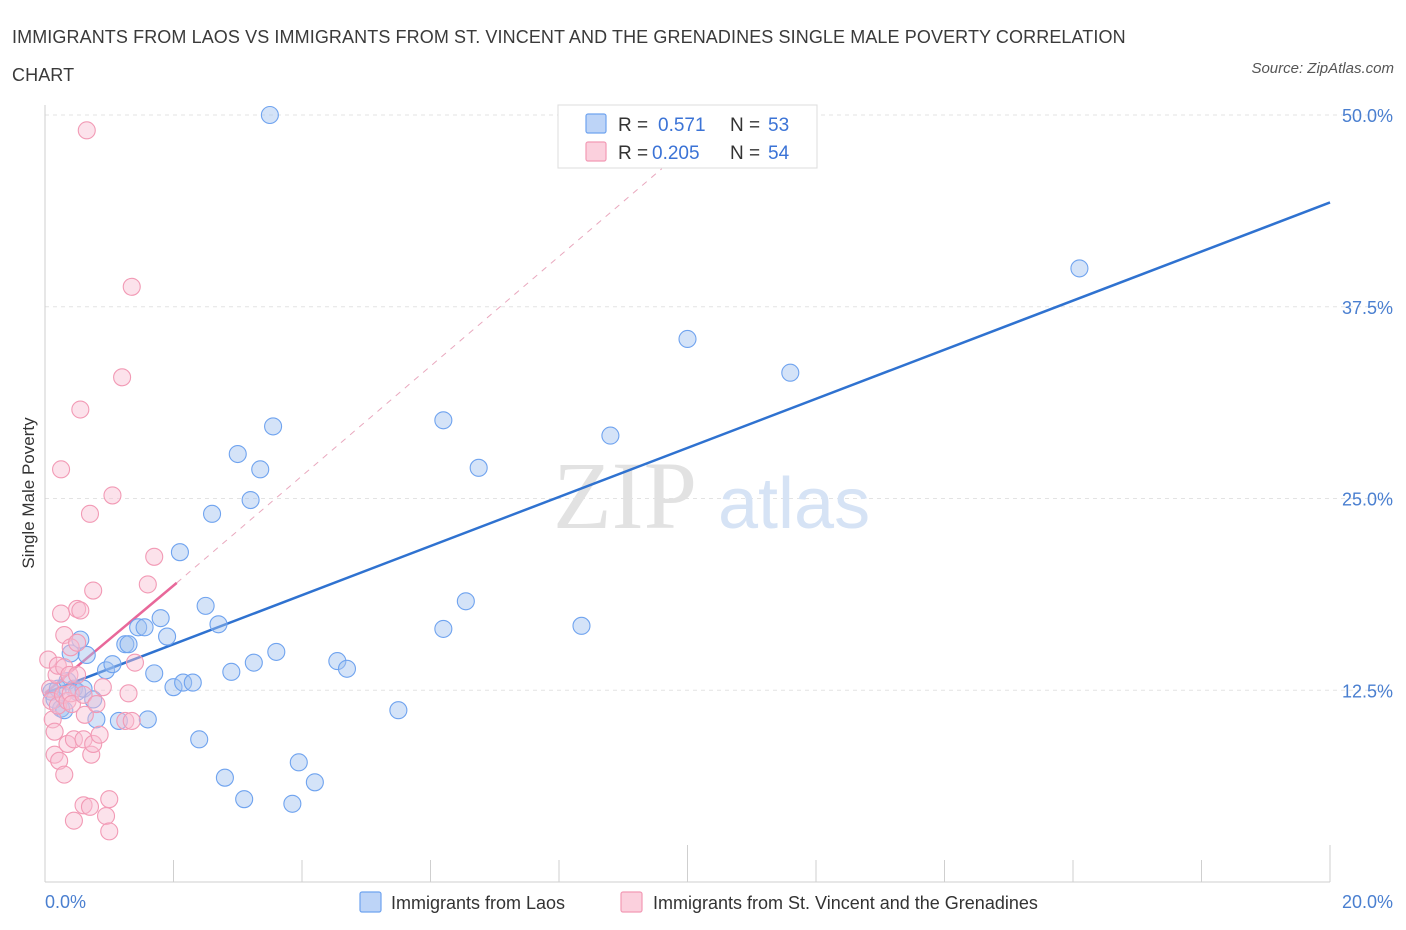 The image size is (1406, 930). Describe the element at coordinates (682, 125) in the screenshot. I see `legend-r-value-1: 0.571` at that location.